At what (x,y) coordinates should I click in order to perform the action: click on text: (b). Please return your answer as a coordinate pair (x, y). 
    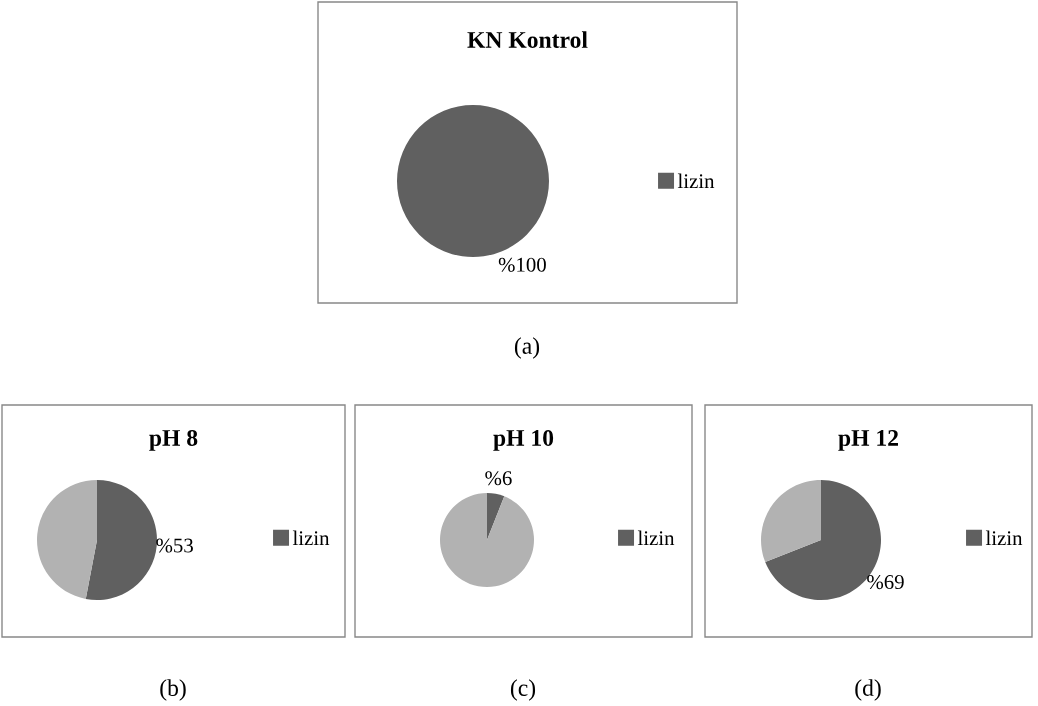
    Looking at the image, I should click on (173, 690).